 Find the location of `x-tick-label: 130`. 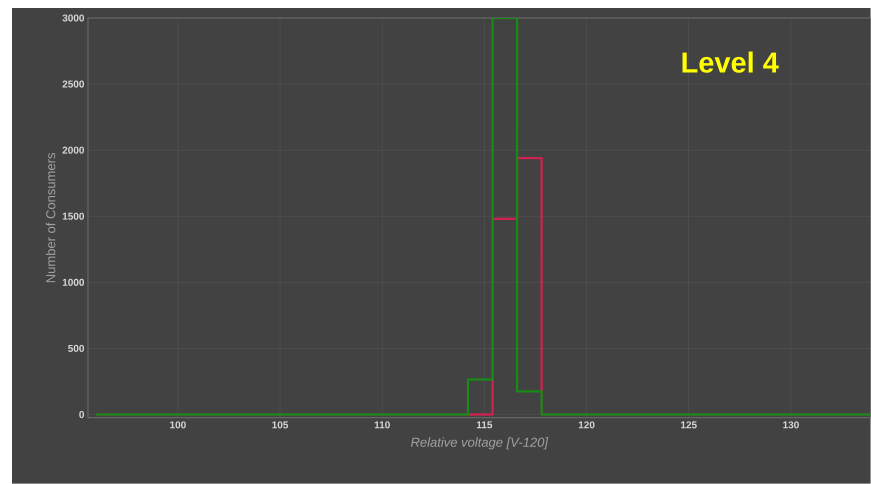

x-tick-label: 130 is located at coordinates (791, 425).